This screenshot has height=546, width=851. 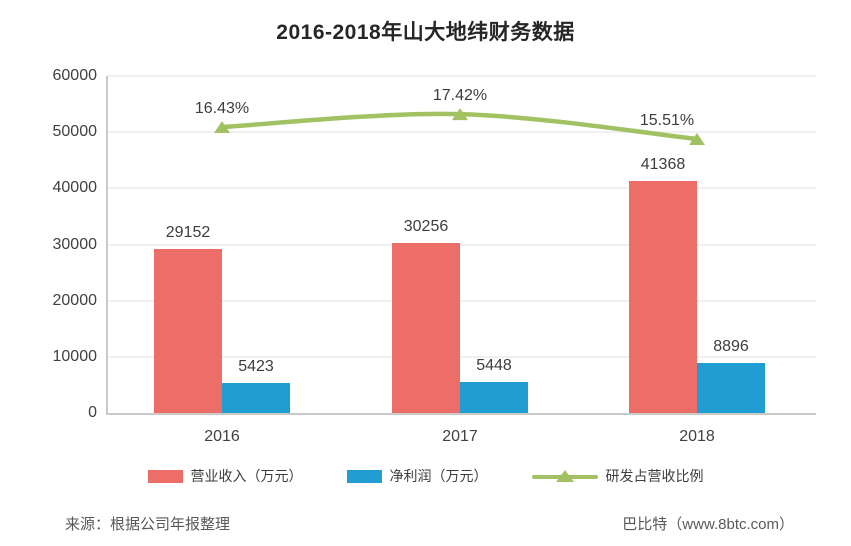 What do you see at coordinates (75, 132) in the screenshot?
I see `y-axis-tick-label: 50000` at bounding box center [75, 132].